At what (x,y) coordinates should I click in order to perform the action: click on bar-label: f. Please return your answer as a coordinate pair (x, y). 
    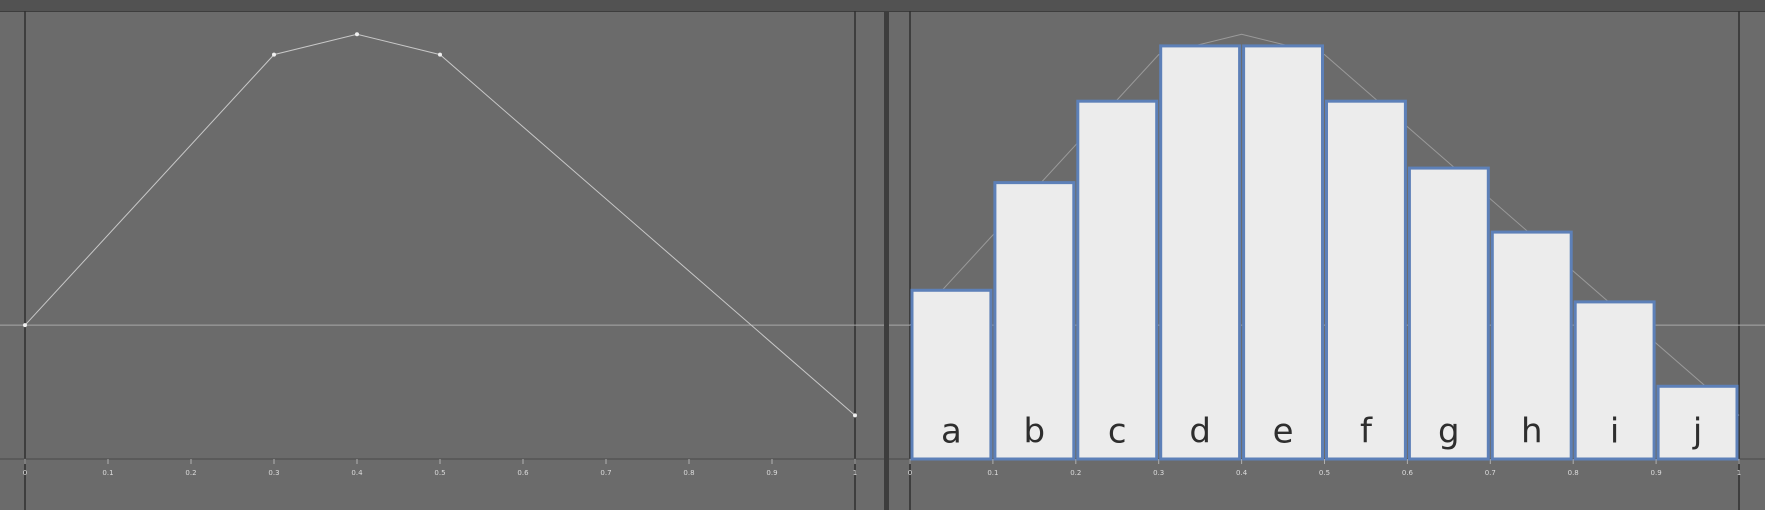
    Looking at the image, I should click on (1366, 432).